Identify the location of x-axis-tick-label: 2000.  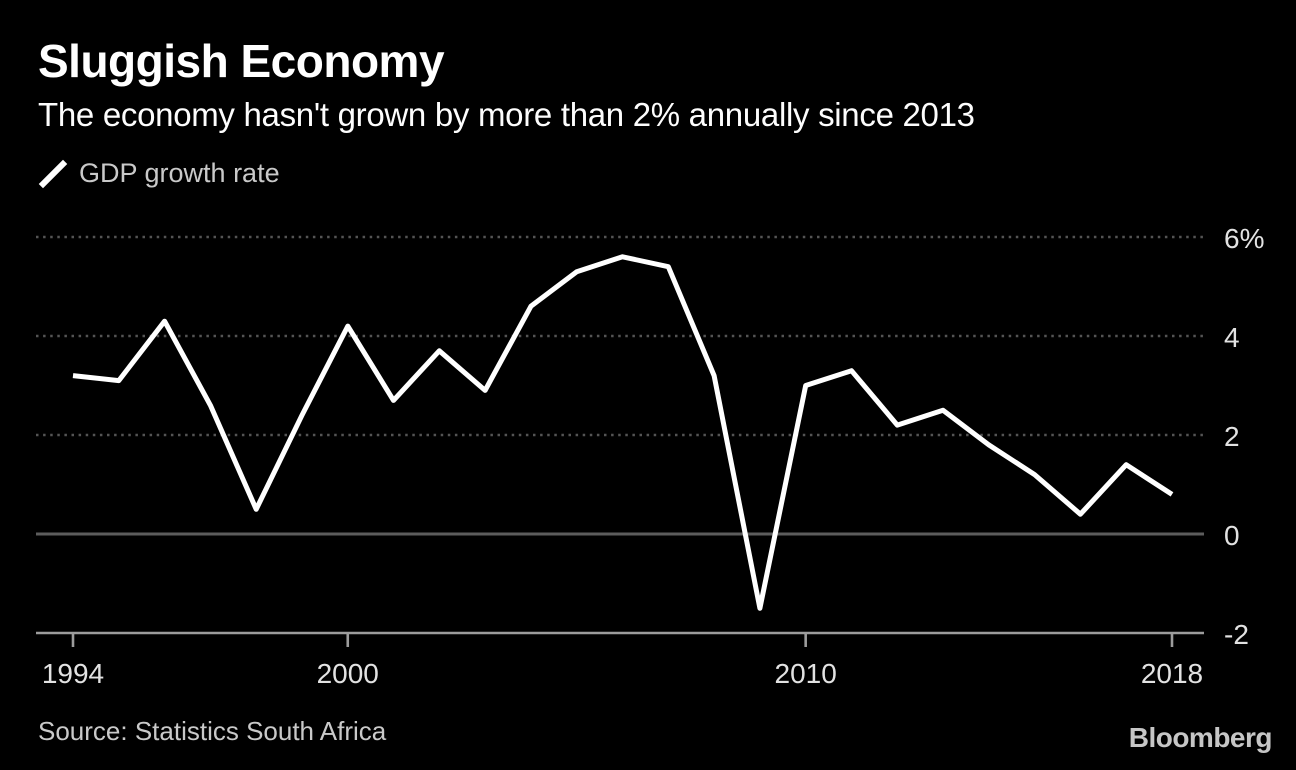
(348, 673).